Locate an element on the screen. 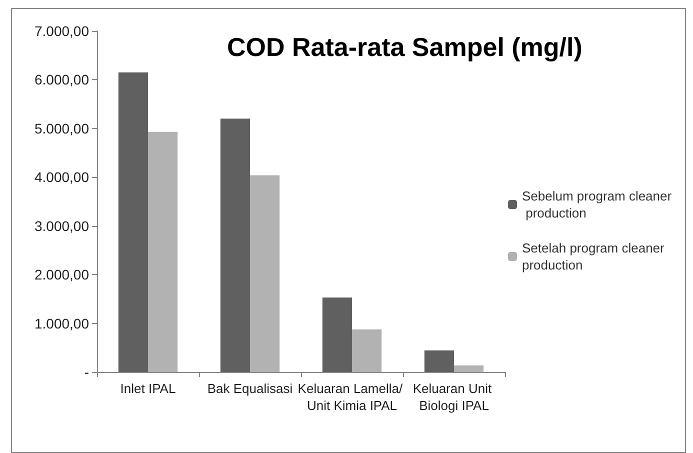  legend-label: Sebelum program cleaner production is located at coordinates (597, 204).